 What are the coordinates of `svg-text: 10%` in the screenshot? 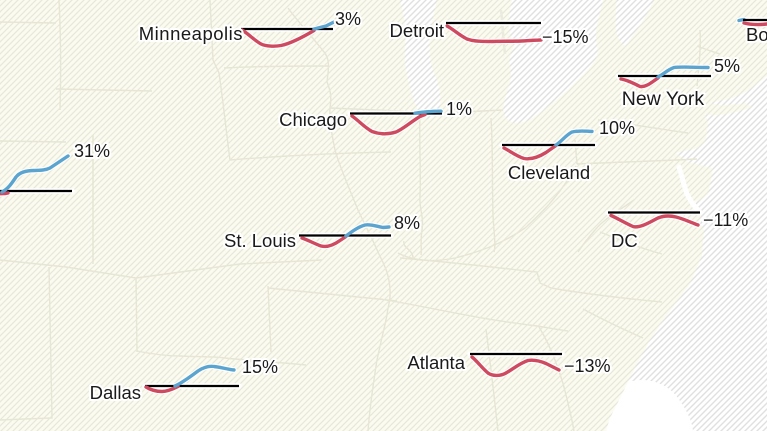 It's located at (617, 128).